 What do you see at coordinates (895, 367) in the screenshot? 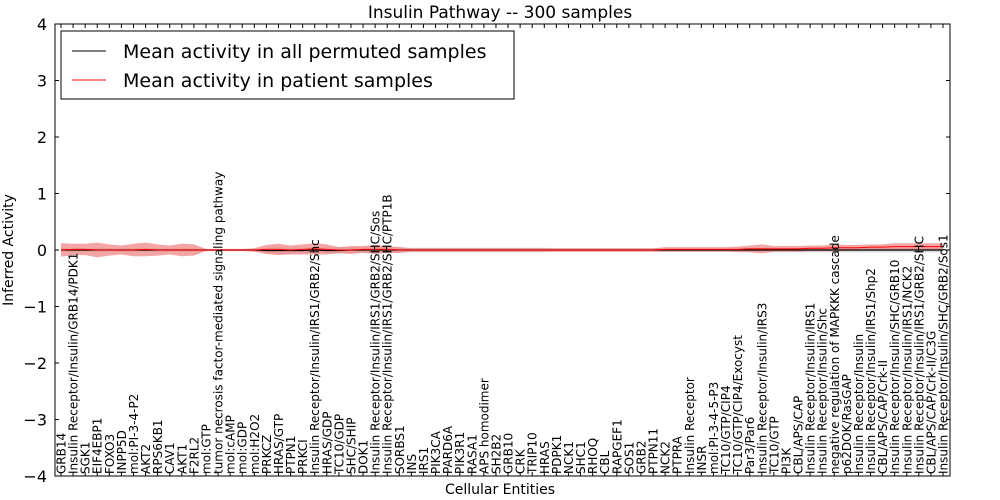
I see `x-tick-label: Insulin Receptor/Insulin/SHC/GRB10` at bounding box center [895, 367].